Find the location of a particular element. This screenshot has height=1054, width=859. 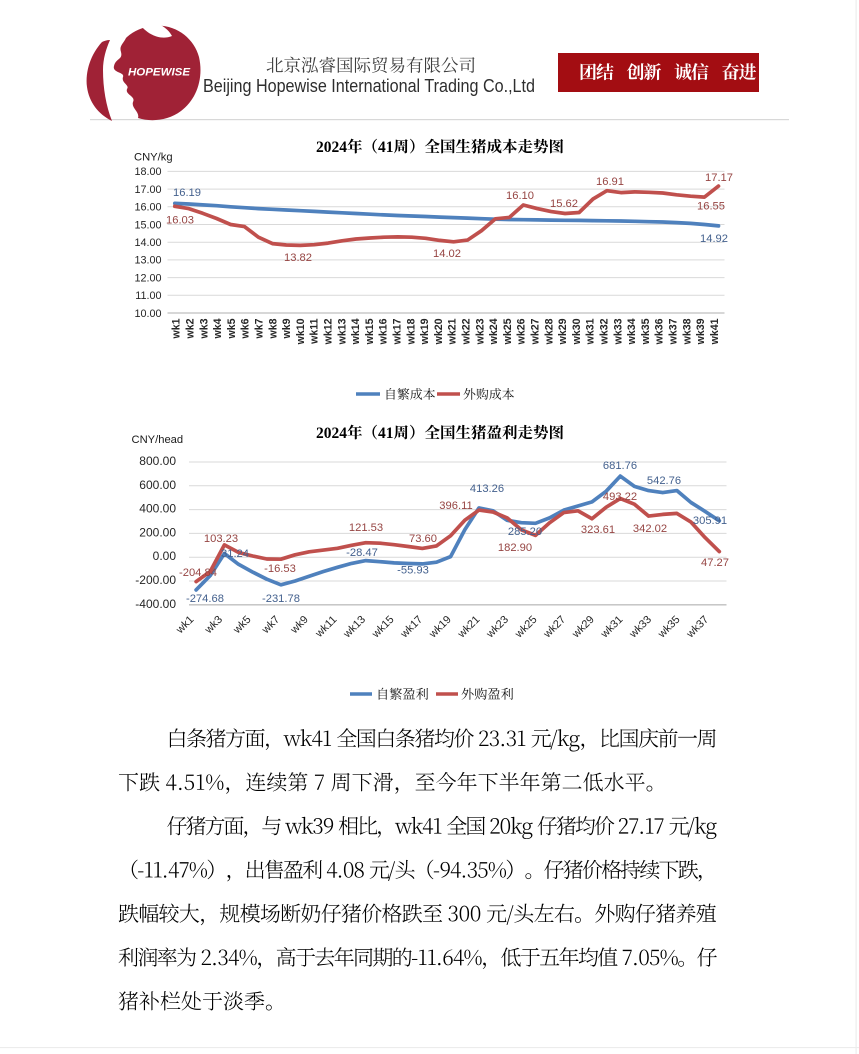

svg-text: 13.82 is located at coordinates (298, 258).